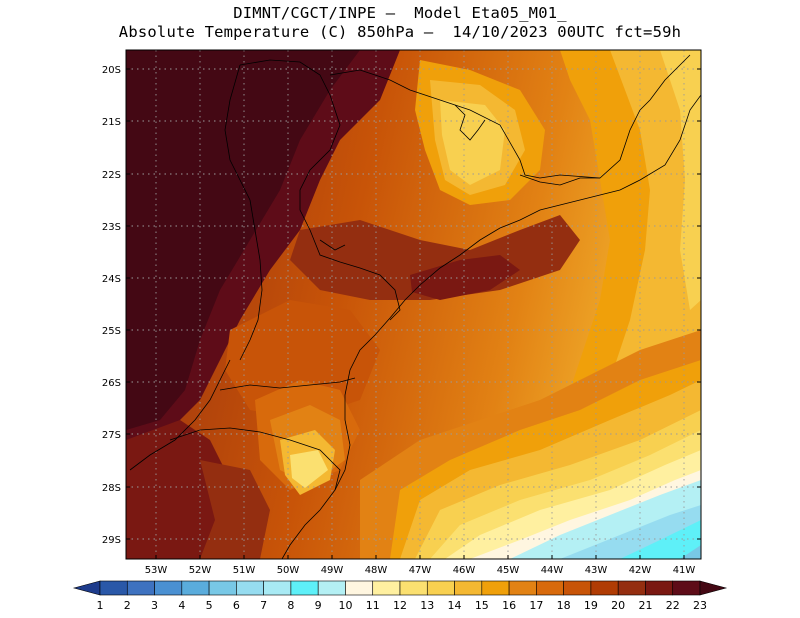  Describe the element at coordinates (251, 280) in the screenshot. I see `border-pr-py` at that location.